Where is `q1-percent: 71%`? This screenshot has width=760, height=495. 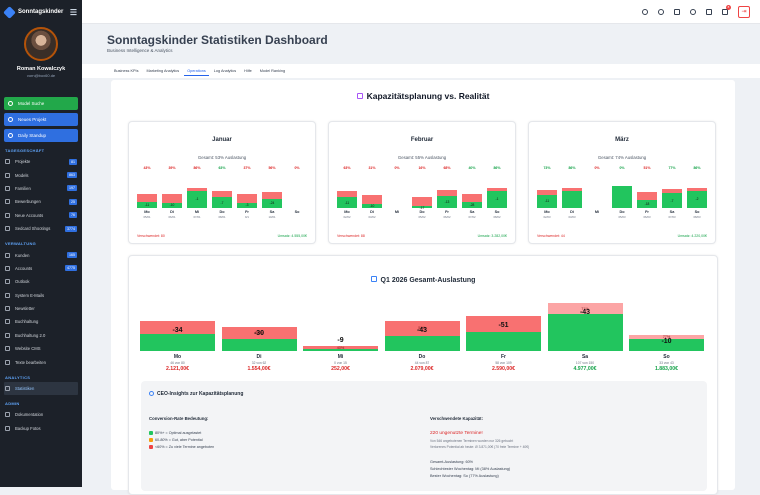 q1-percent: 71% is located at coordinates (585, 308).